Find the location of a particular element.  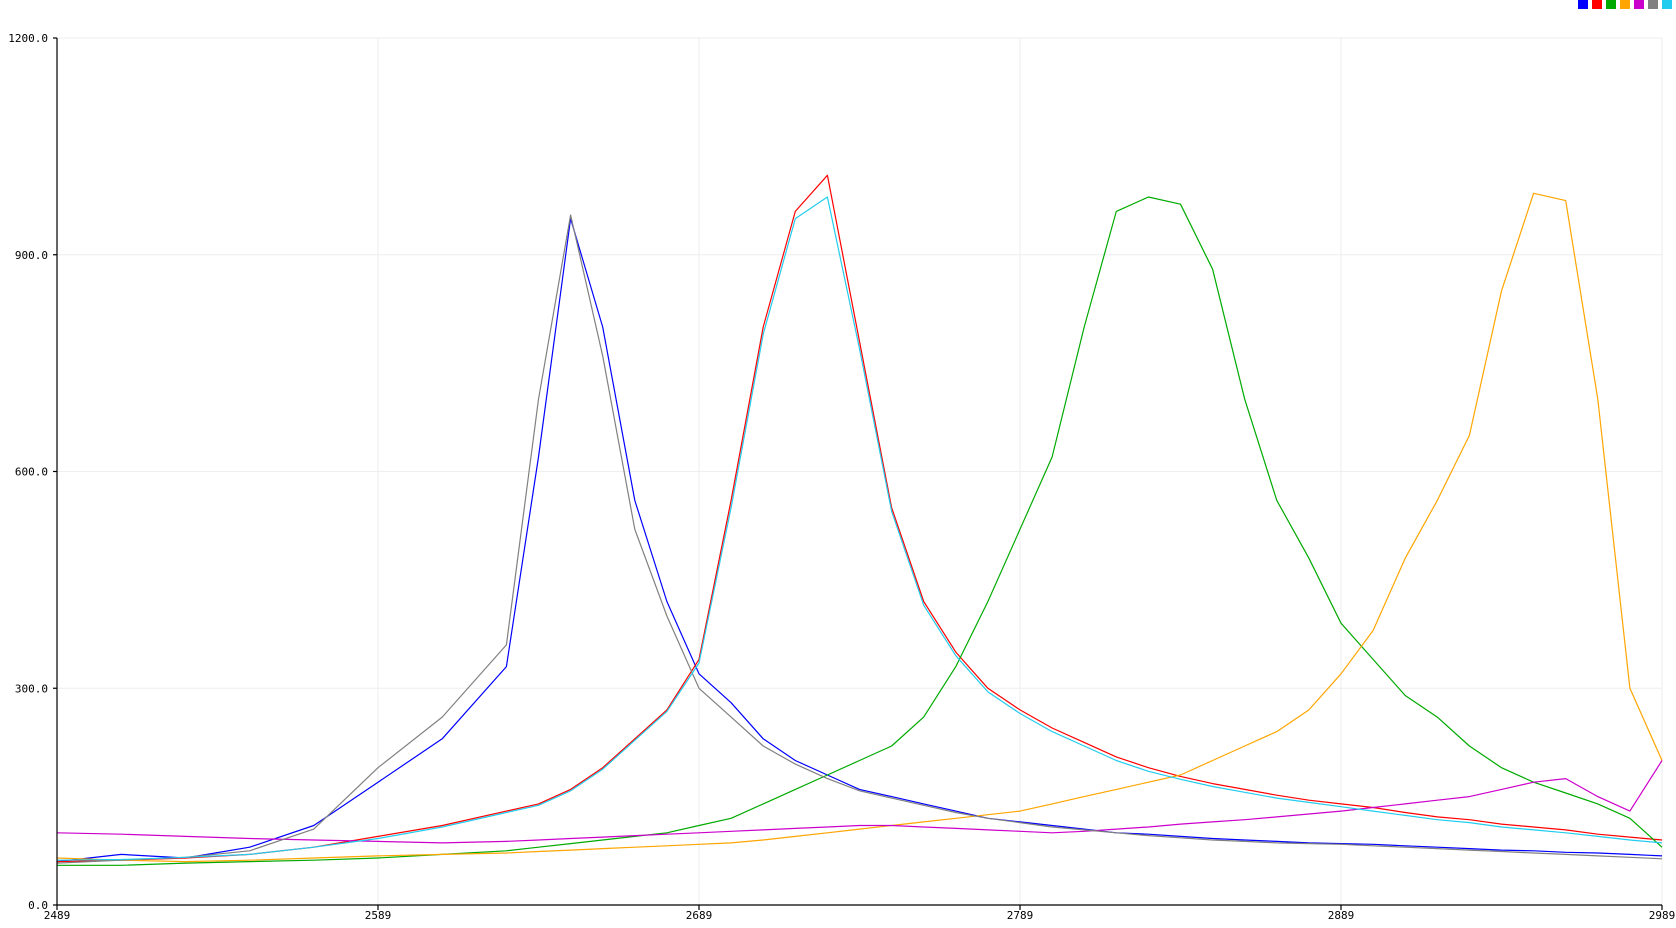

x-tick-label: 2889 is located at coordinates (1341, 915).